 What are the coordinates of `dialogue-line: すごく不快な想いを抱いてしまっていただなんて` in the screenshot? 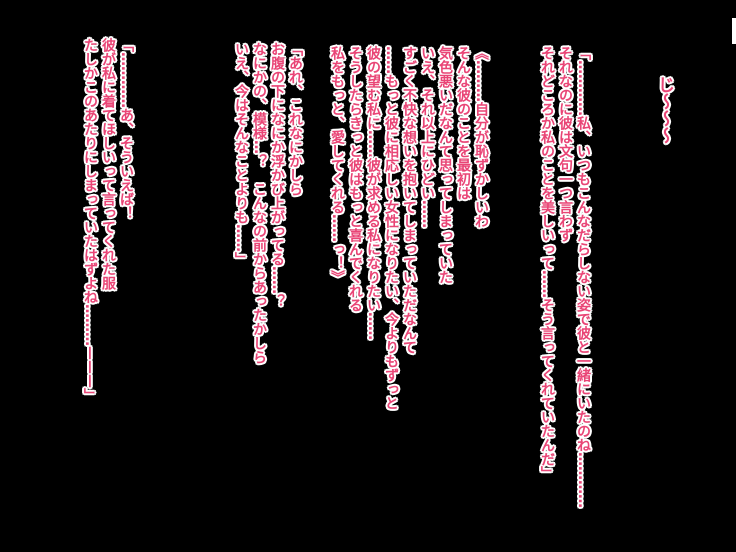 It's located at (409, 200).